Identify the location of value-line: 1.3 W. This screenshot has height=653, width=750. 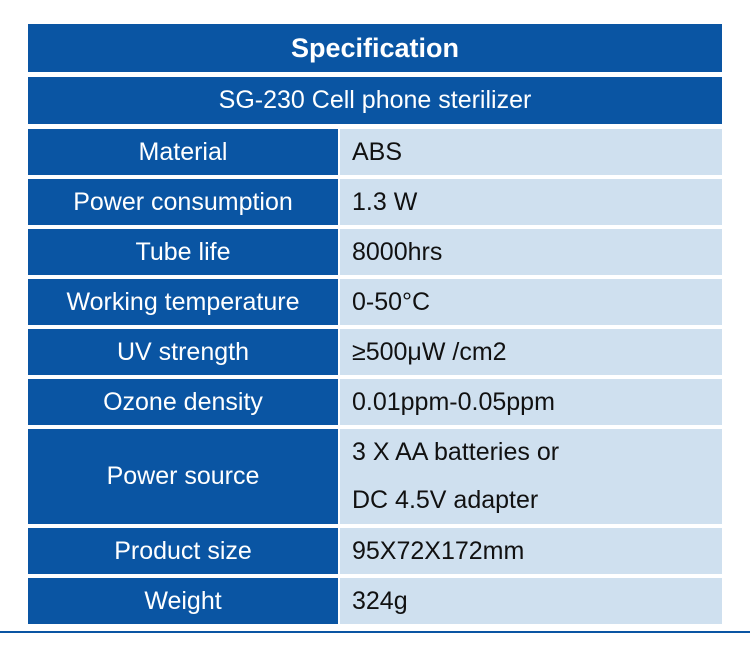
(385, 201).